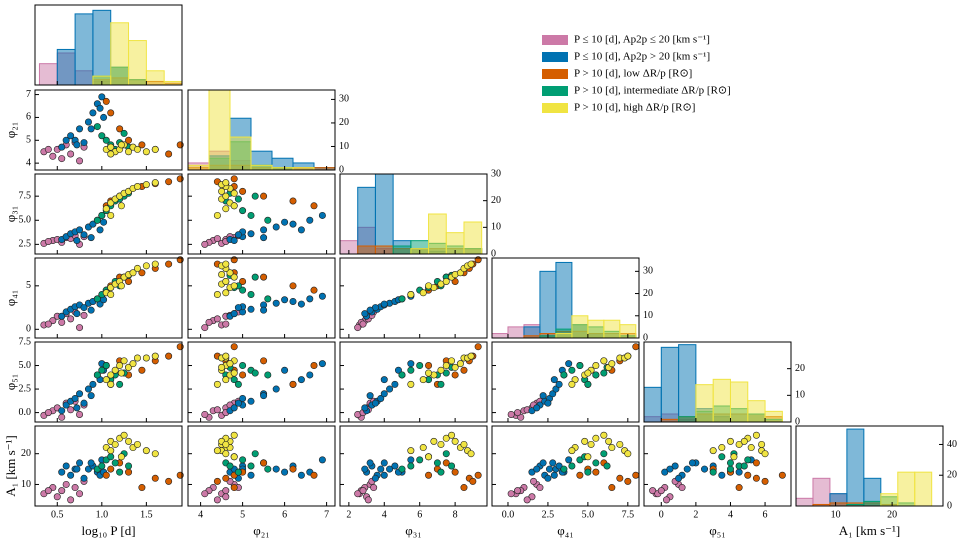  I want to click on count-tick-label: 10, so click(648, 315).